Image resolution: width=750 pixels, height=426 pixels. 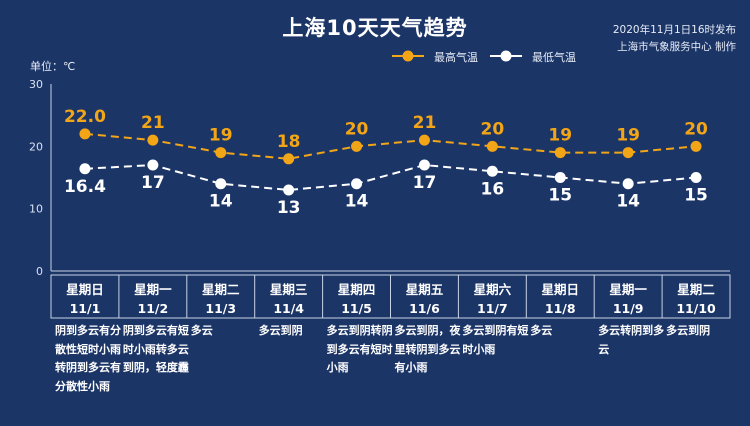 I want to click on date-label: 11/1, so click(x=85, y=308).